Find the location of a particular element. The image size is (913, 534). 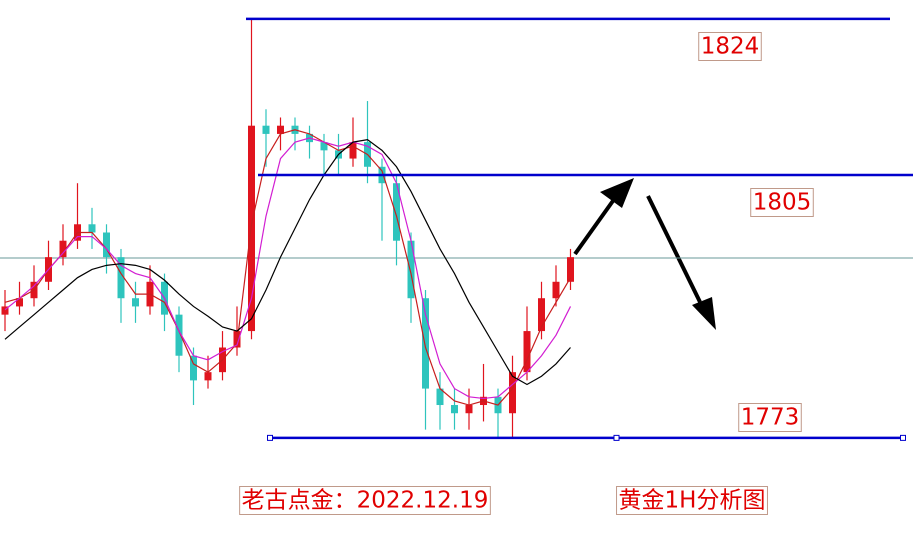

caption: 黄金1H分析图 is located at coordinates (692, 501).